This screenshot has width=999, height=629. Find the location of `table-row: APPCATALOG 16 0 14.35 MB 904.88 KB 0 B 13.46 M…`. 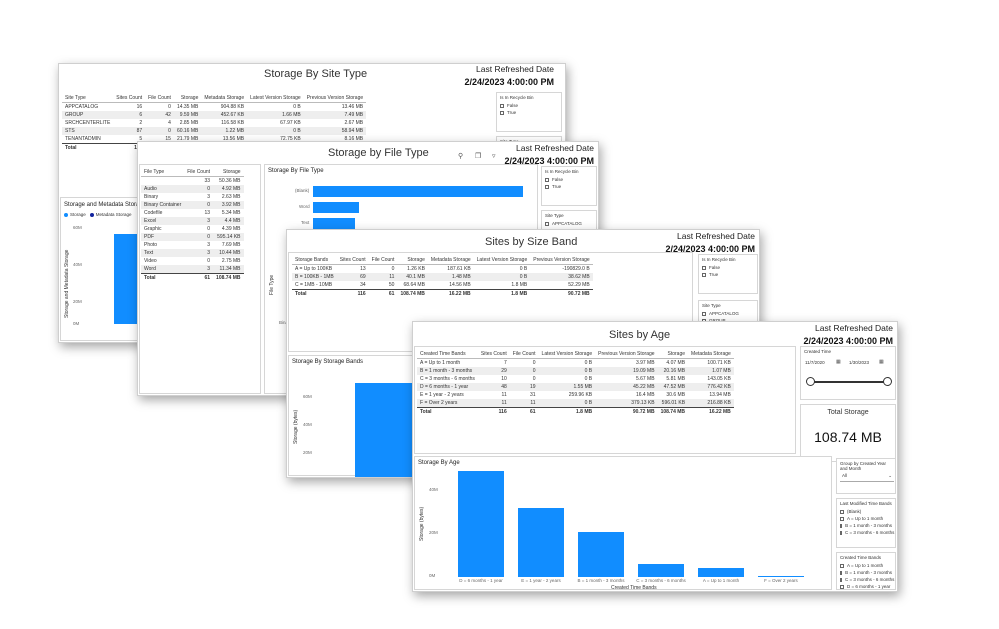

table-row: APPCATALOG 16 0 14.35 MB 904.88 KB 0 B 13.46 M… is located at coordinates (214, 107).